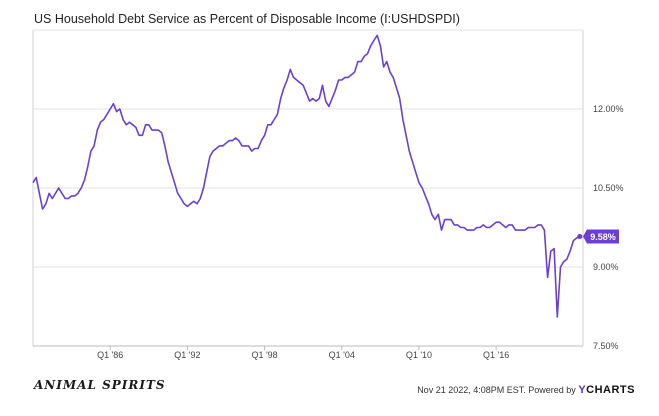 The image size is (659, 416). I want to click on x-axis: Q1 '86 Q1 '92 Q1 '98 Q1 '04 Q1 '10 Q1 '16, so click(308, 352).